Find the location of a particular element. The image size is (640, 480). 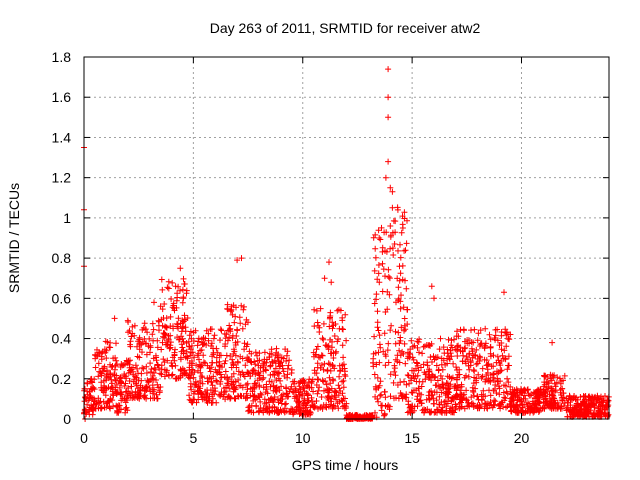

y-tick-label: 1.4 is located at coordinates (62, 137).